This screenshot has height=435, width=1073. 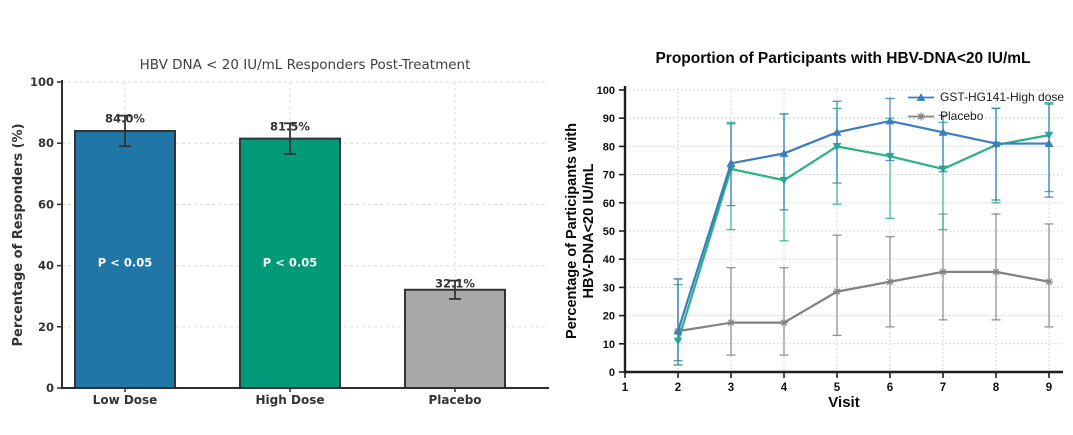 What do you see at coordinates (784, 388) in the screenshot?
I see `x-tick-label: 4` at bounding box center [784, 388].